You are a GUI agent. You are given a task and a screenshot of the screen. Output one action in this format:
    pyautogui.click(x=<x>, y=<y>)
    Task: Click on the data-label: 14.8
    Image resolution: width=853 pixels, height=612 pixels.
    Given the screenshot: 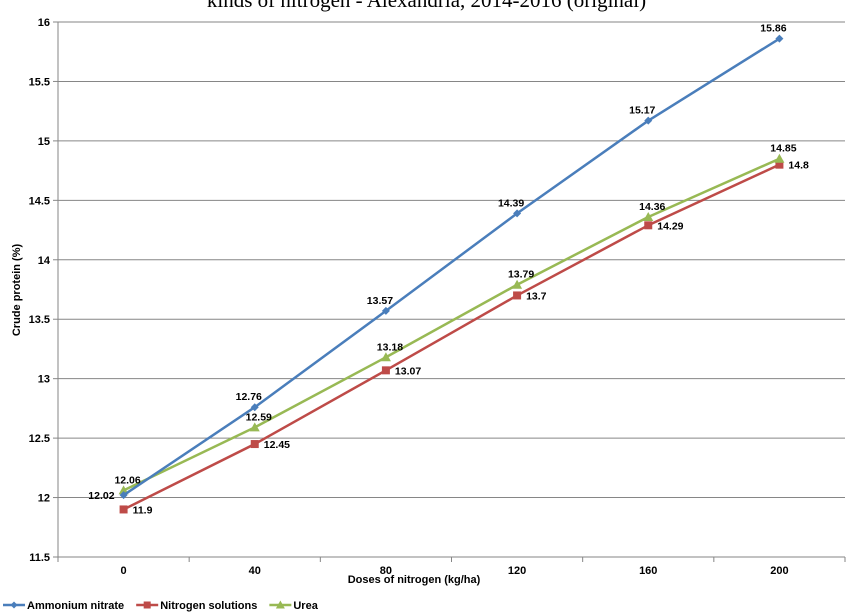 What is the action you would take?
    pyautogui.click(x=798, y=166)
    